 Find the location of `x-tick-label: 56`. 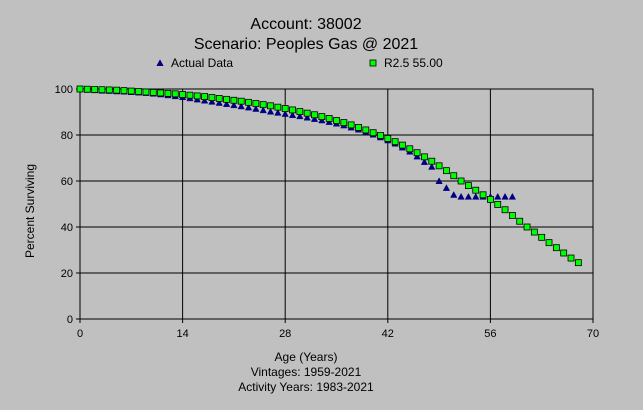

x-tick-label: 56 is located at coordinates (490, 334).